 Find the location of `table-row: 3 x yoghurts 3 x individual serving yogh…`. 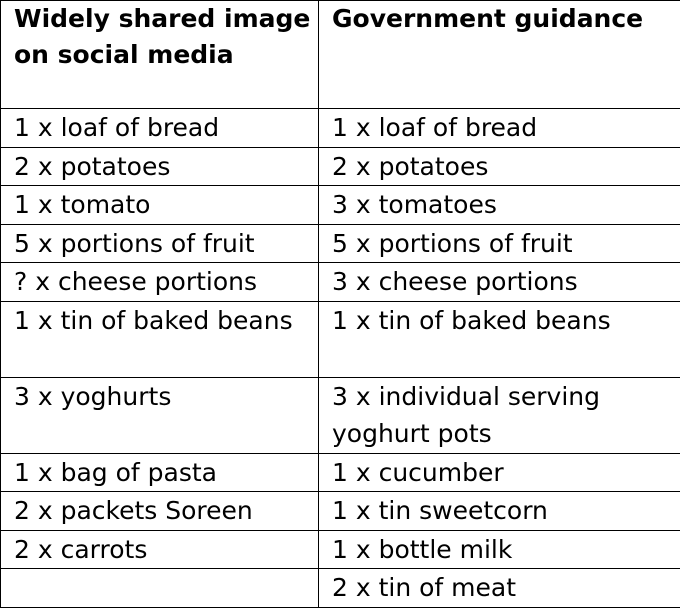

table-row: 3 x yoghurts 3 x individual serving yogh… is located at coordinates (340, 415).